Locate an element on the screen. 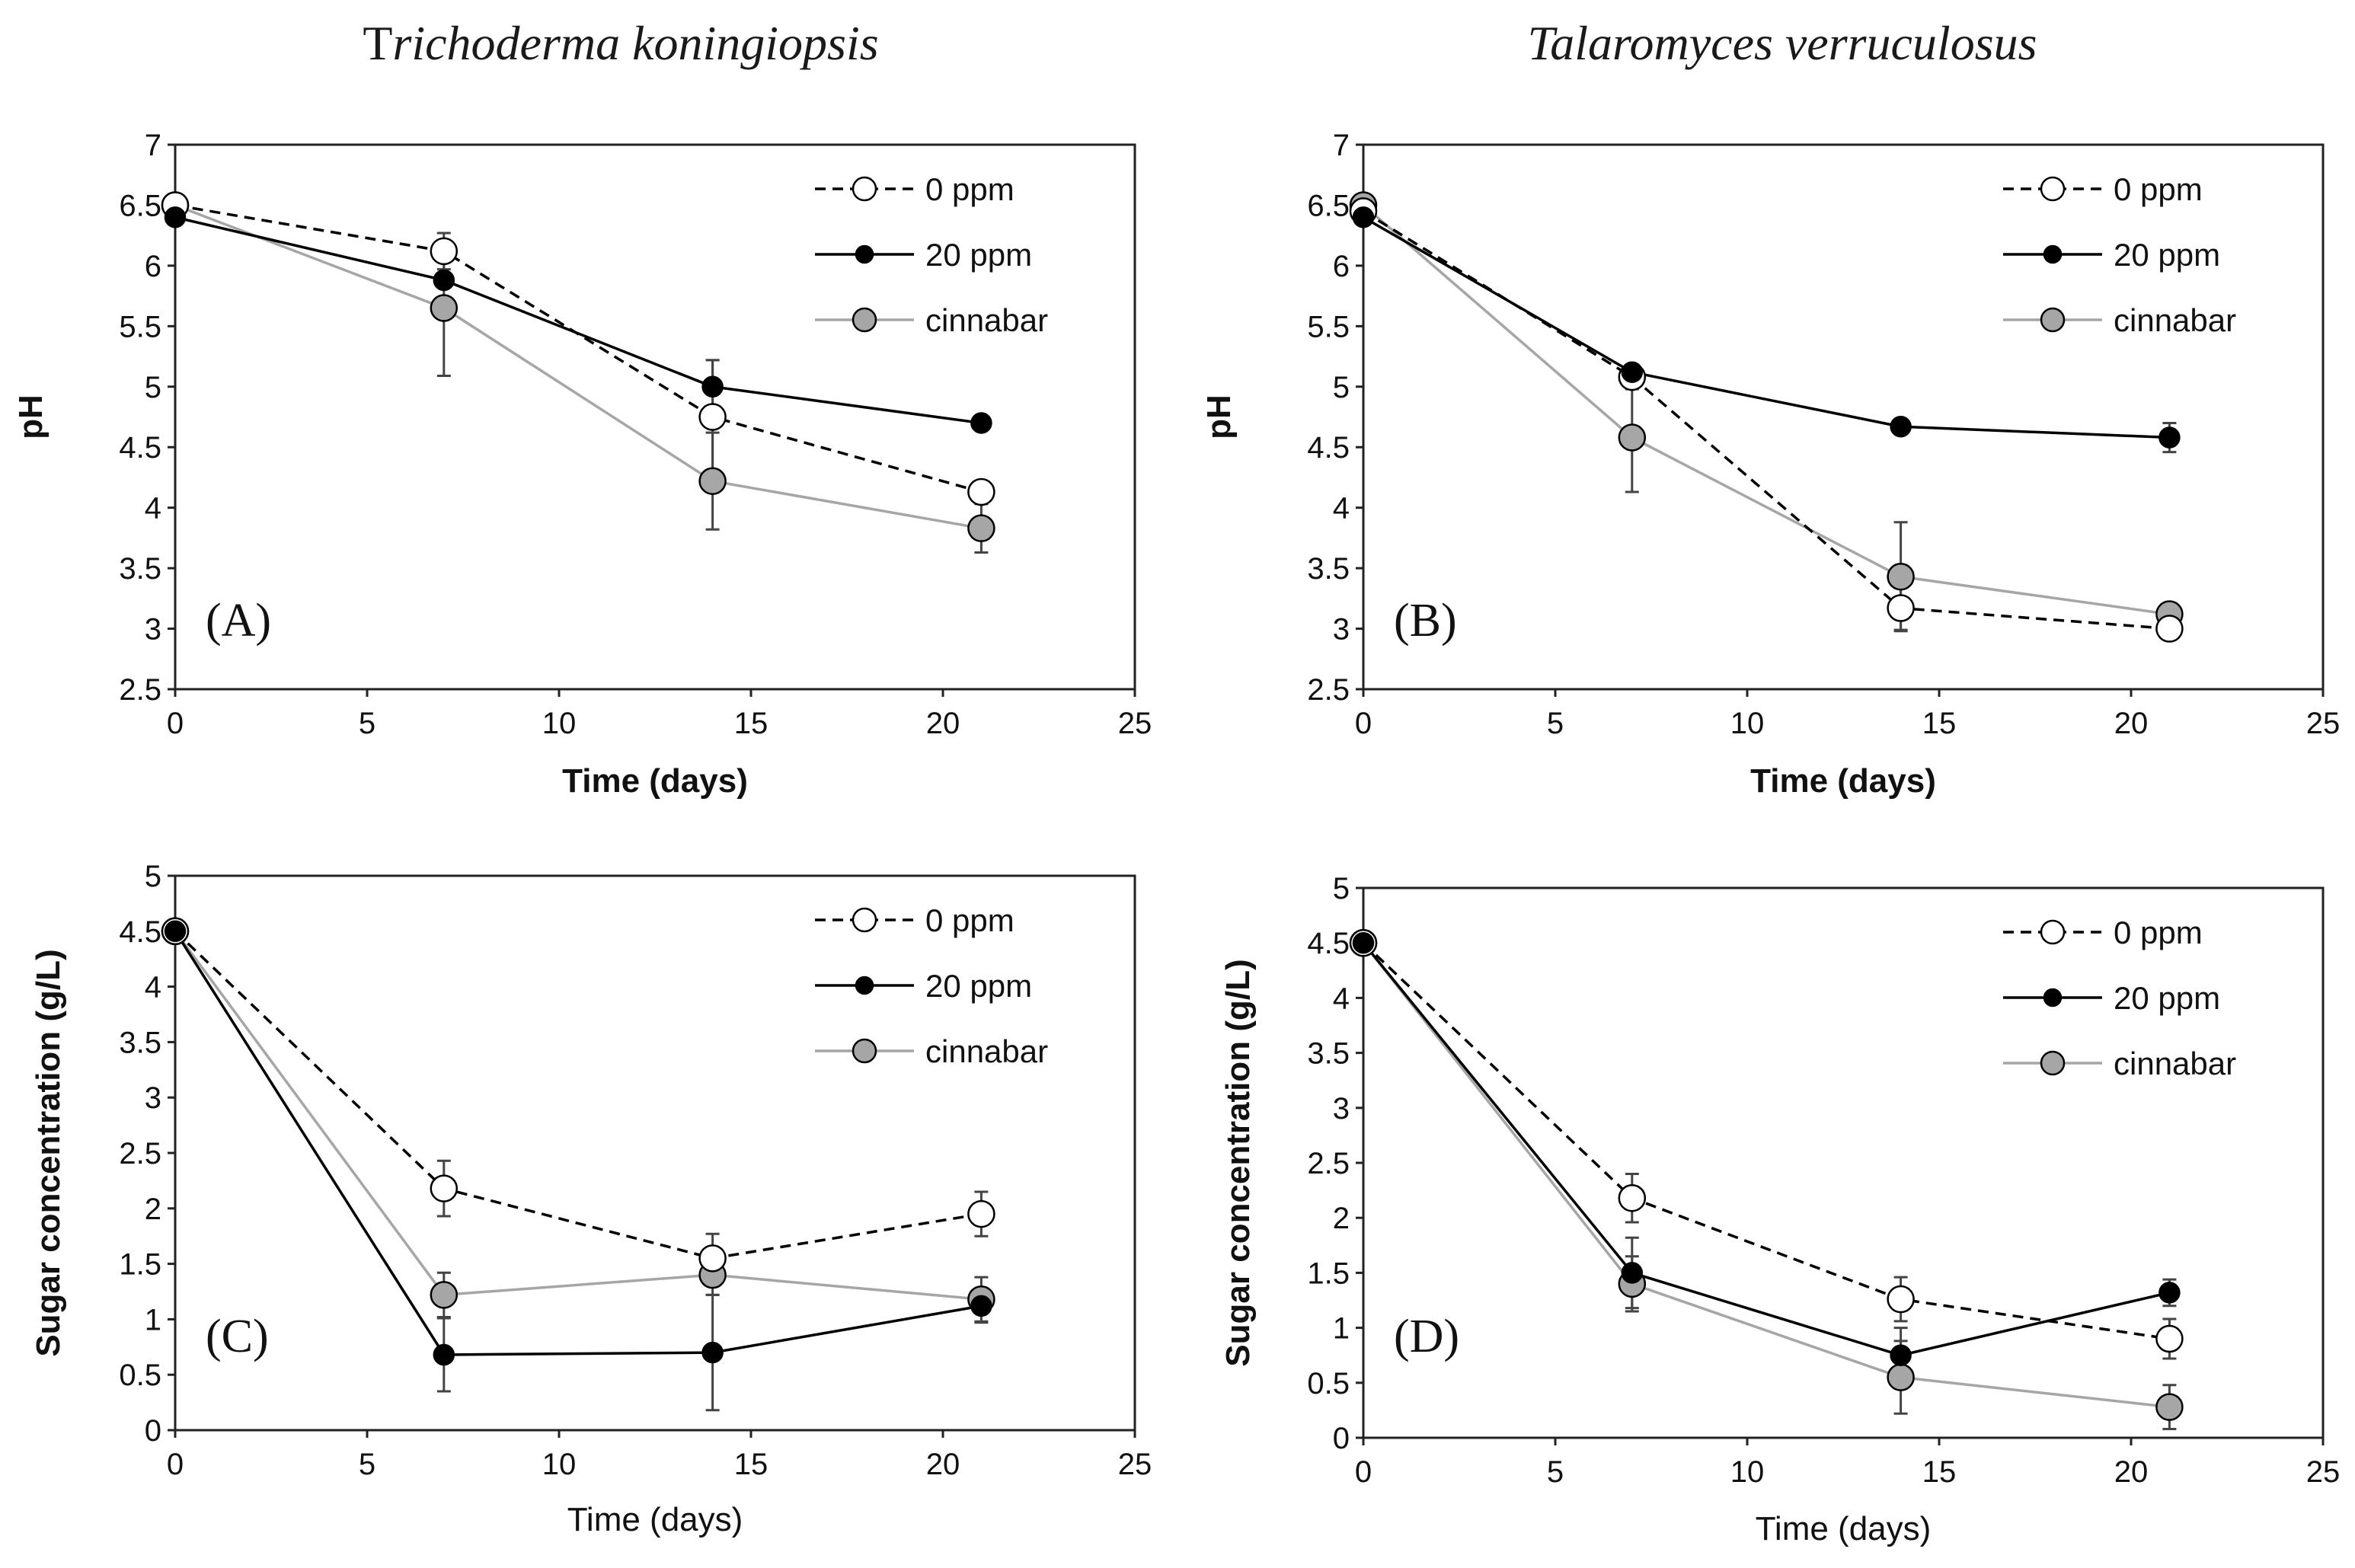 The width and height of the screenshot is (2355, 1568). y-axis-label: pH is located at coordinates (31, 417).